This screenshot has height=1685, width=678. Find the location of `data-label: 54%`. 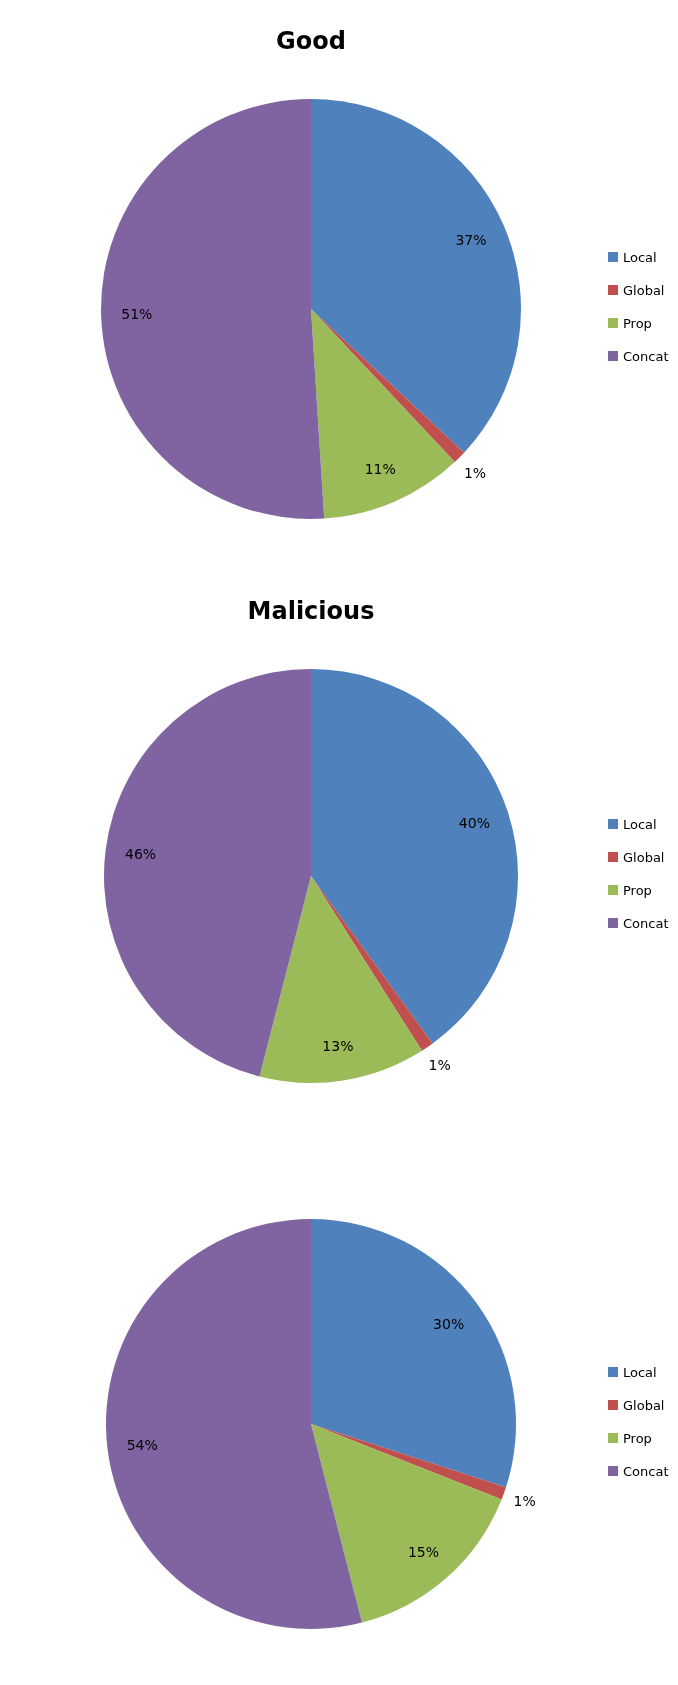

data-label: 54% is located at coordinates (142, 1445).